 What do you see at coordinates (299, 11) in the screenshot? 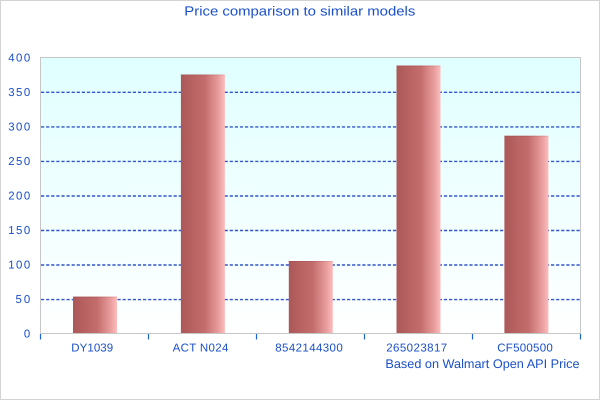
I see `svg-text:Price comparison to similar mo: Price comparison to similar models` at bounding box center [299, 11].